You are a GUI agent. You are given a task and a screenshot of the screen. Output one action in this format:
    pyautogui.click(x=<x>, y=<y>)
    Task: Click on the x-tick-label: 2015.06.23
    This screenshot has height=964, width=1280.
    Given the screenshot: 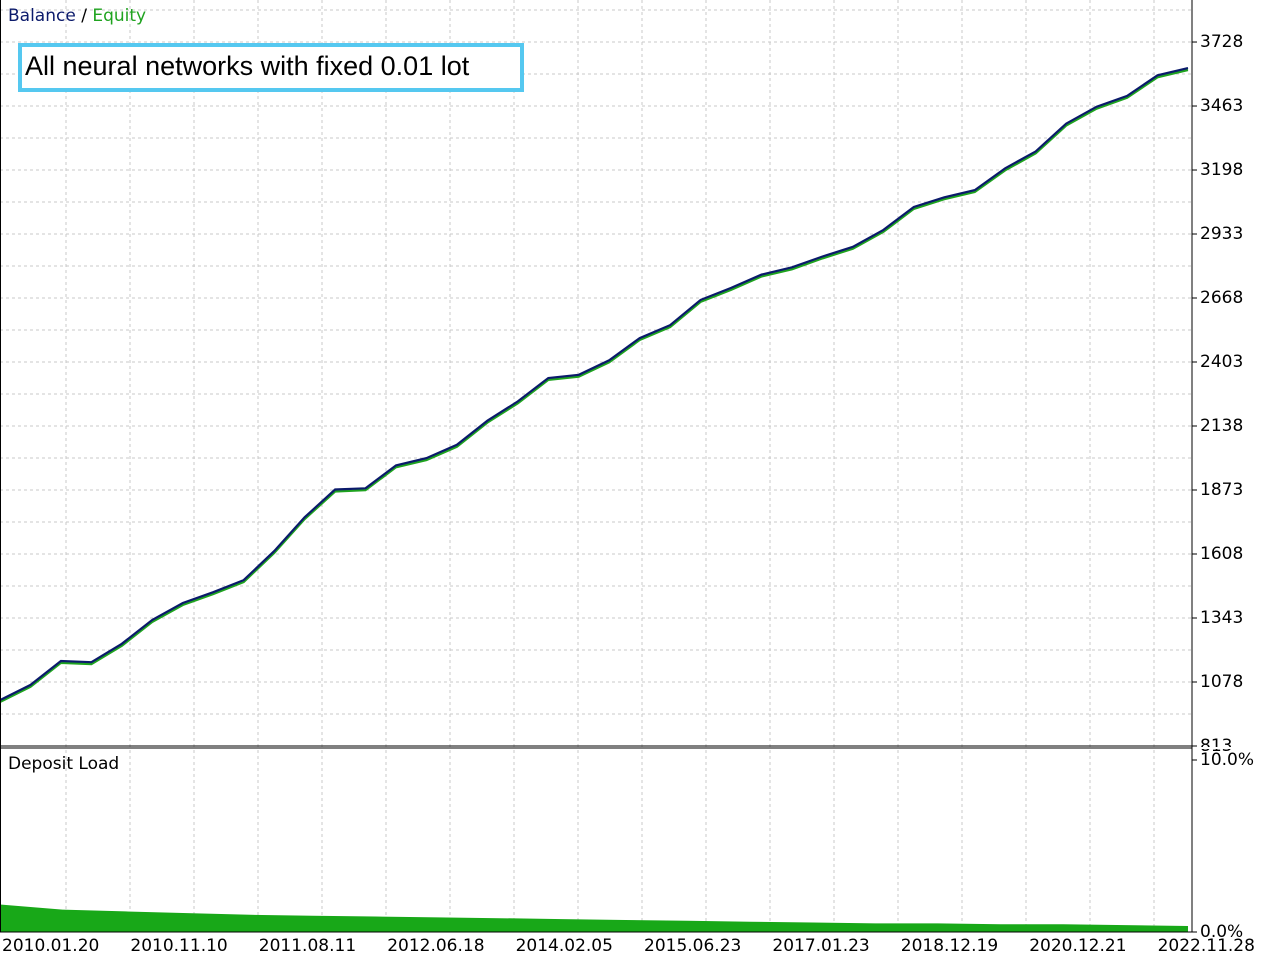 What is the action you would take?
    pyautogui.click(x=692, y=946)
    